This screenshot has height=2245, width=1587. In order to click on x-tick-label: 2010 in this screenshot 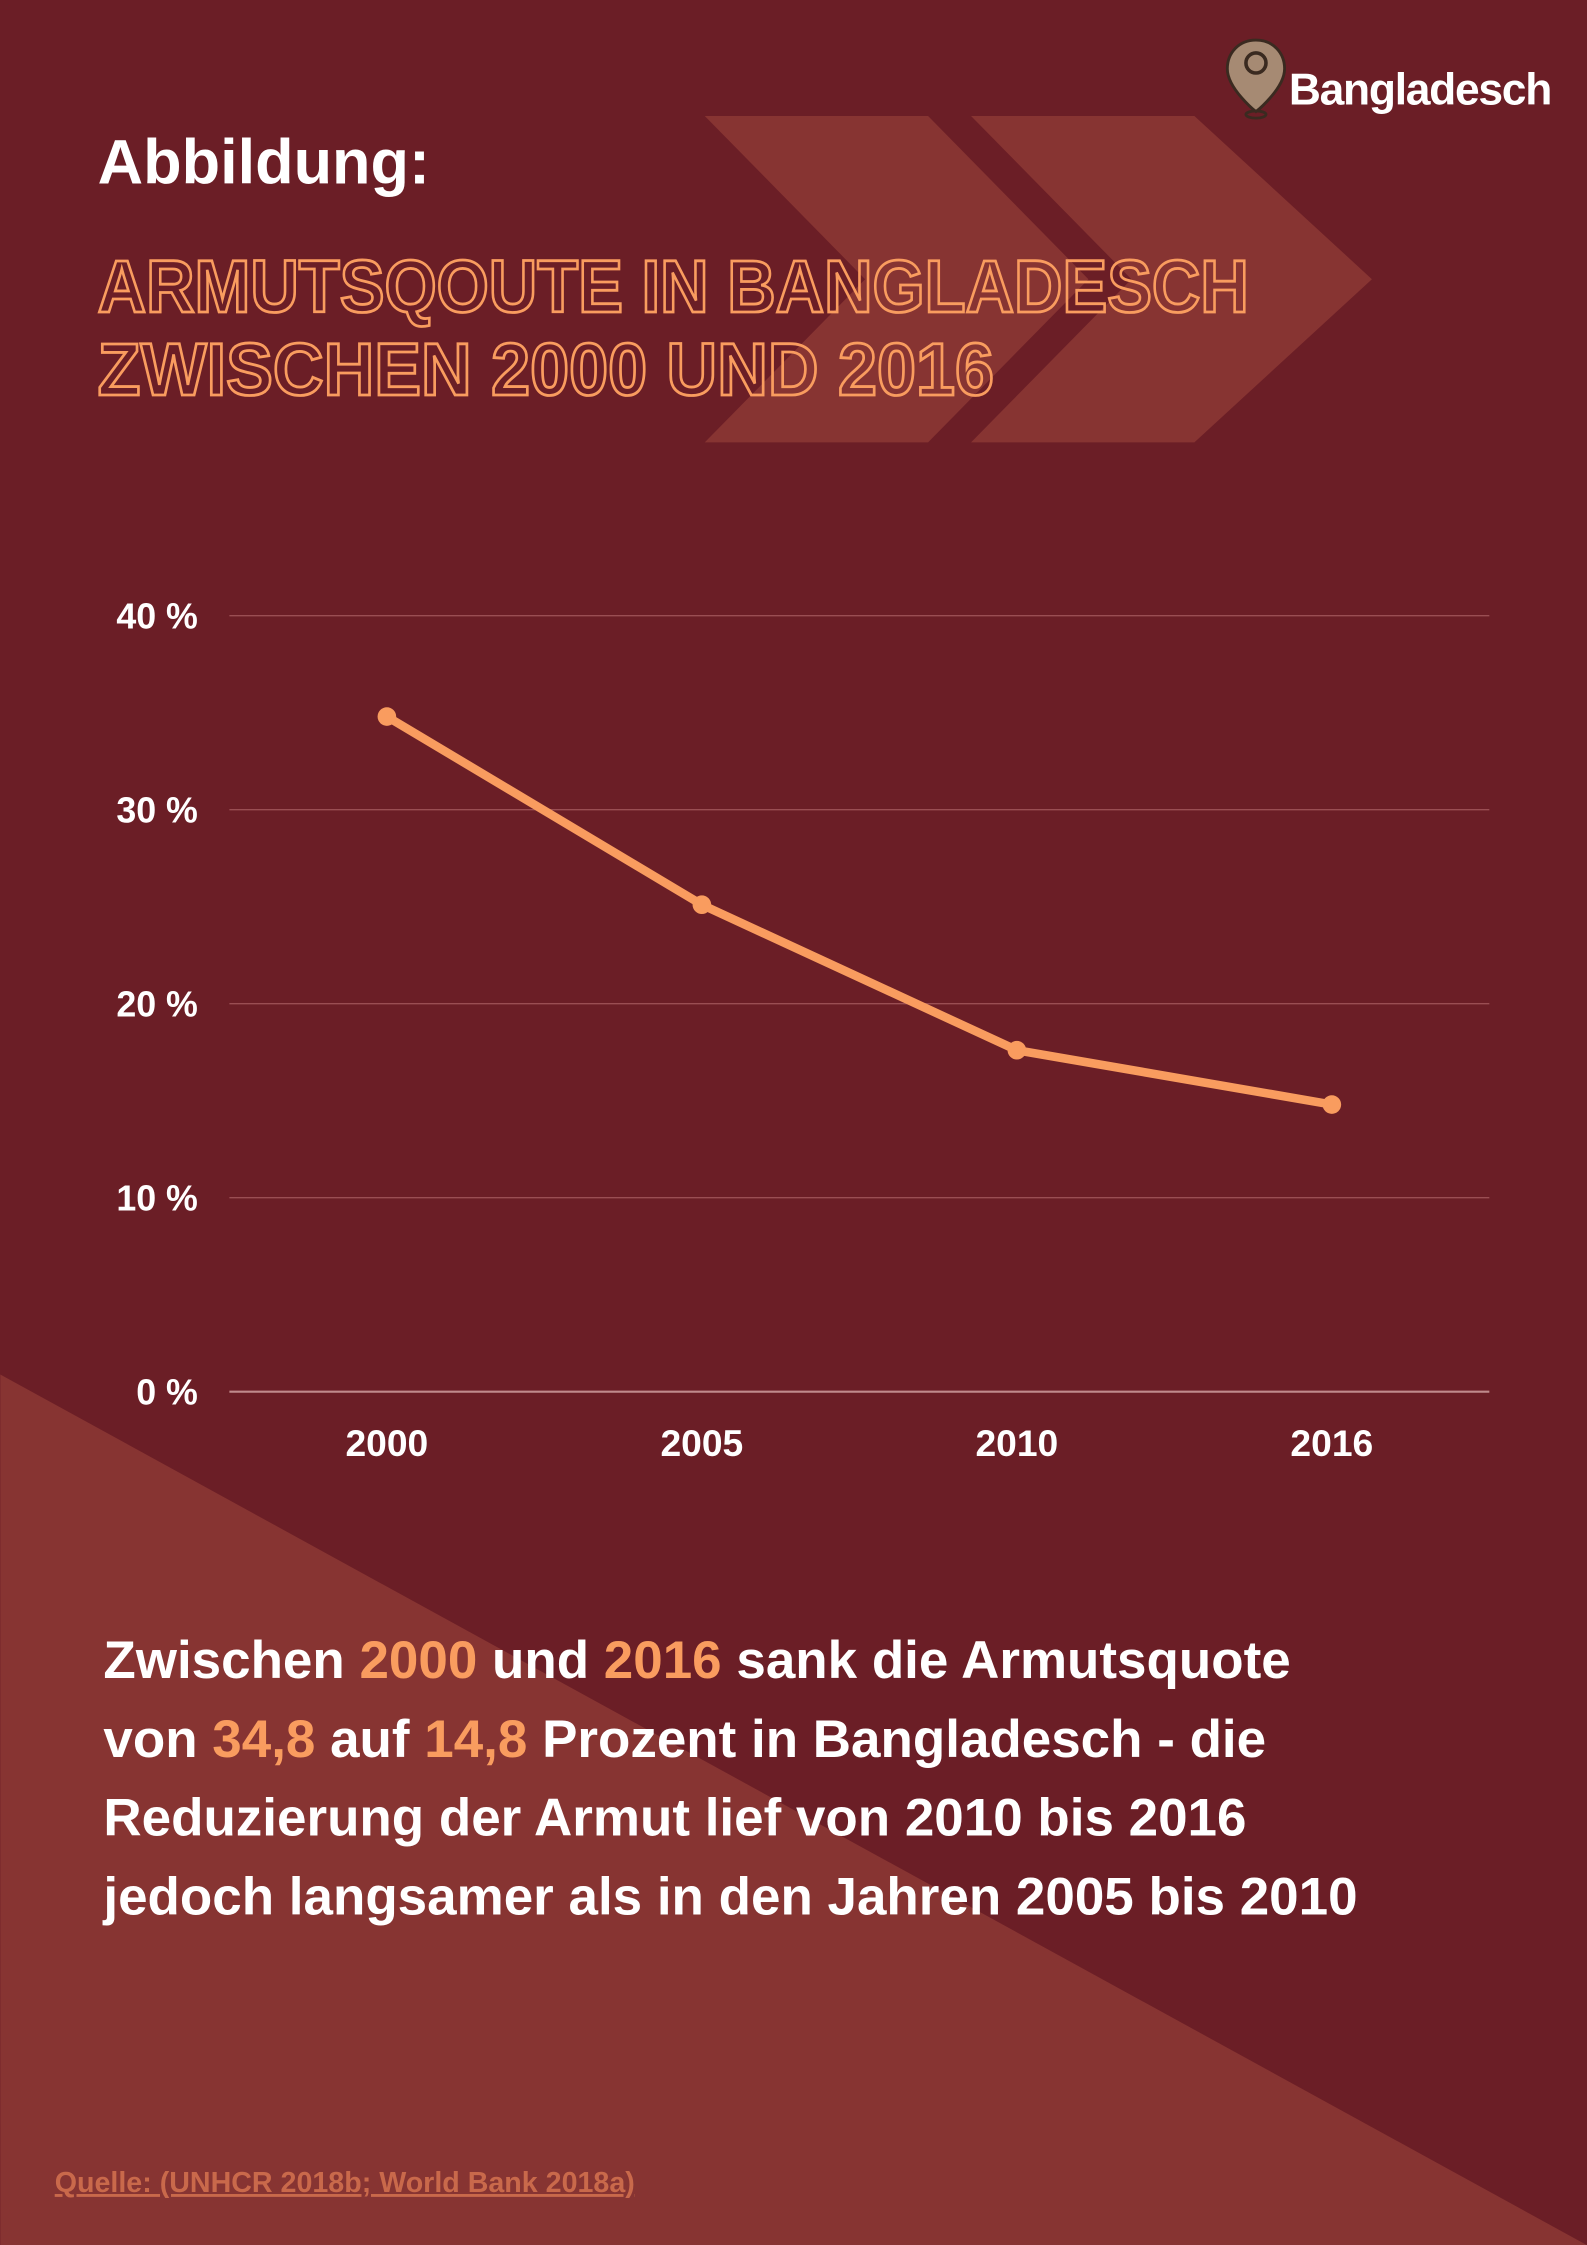, I will do `click(1016, 1443)`.